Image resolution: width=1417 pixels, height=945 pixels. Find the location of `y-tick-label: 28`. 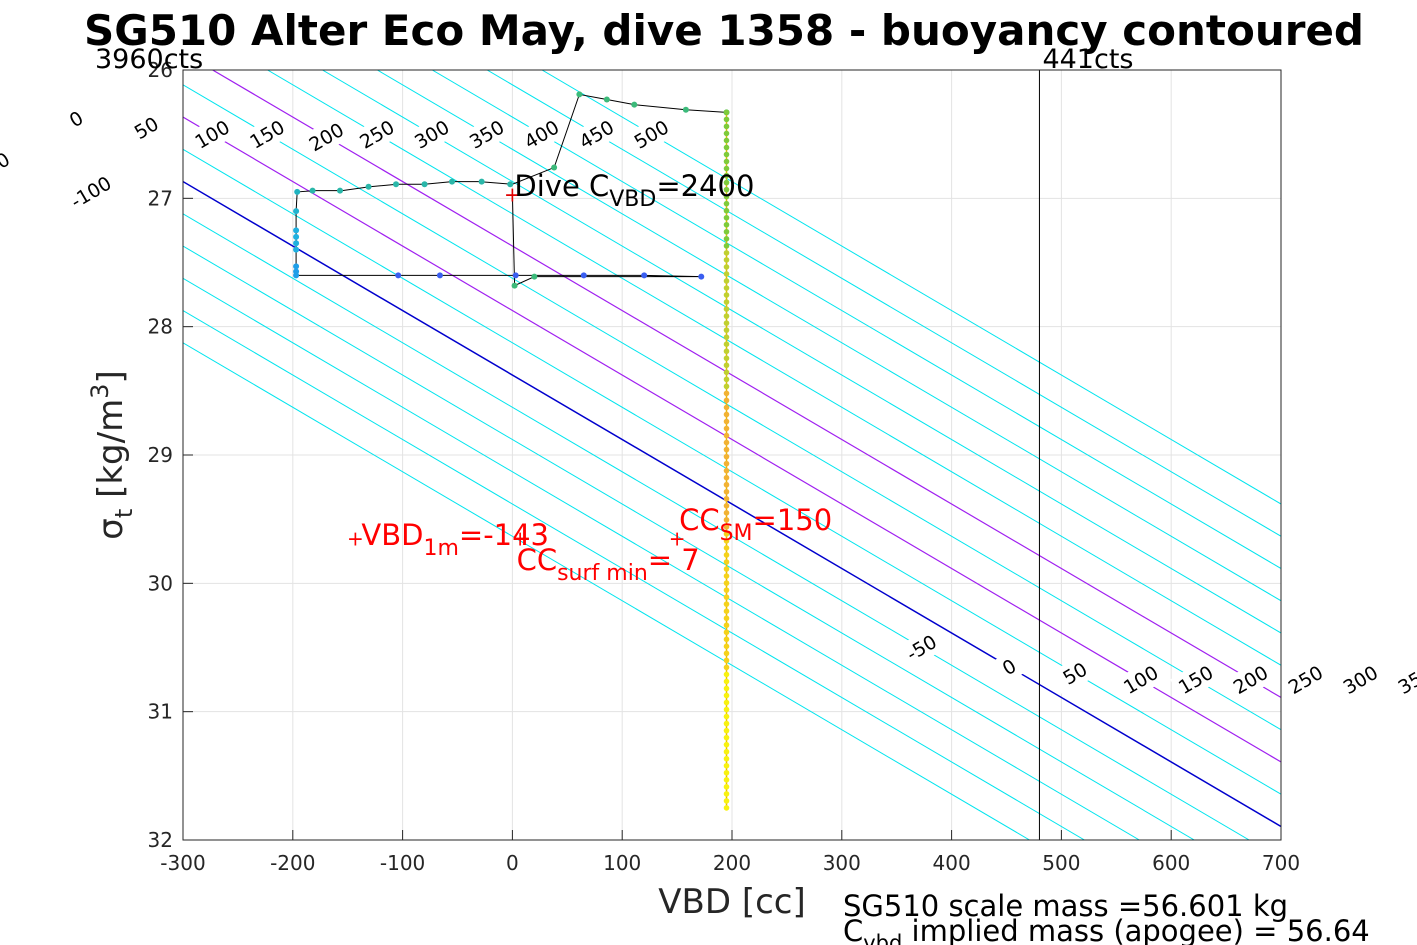

y-tick-label: 28 is located at coordinates (160, 327).